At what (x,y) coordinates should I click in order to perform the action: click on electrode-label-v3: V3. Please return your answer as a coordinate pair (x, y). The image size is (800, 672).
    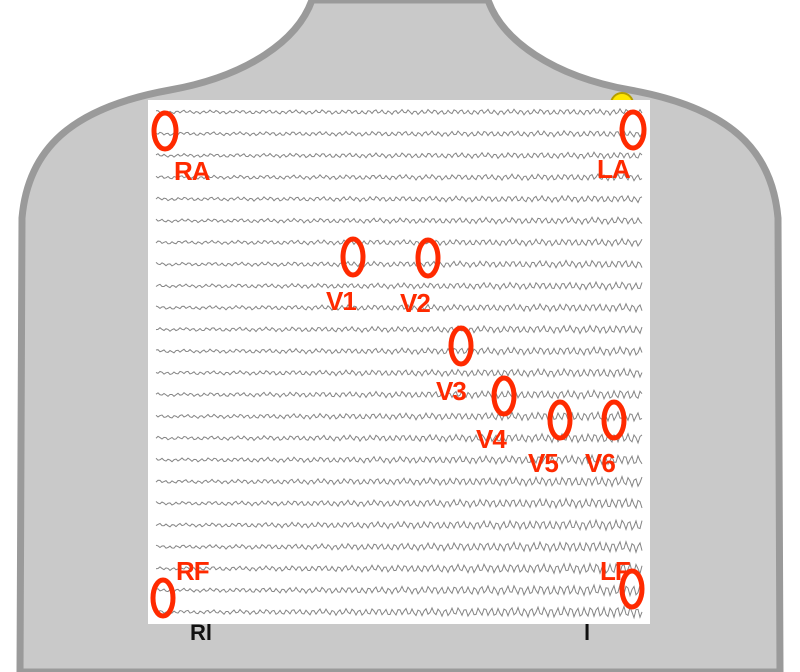
    Looking at the image, I should click on (451, 391).